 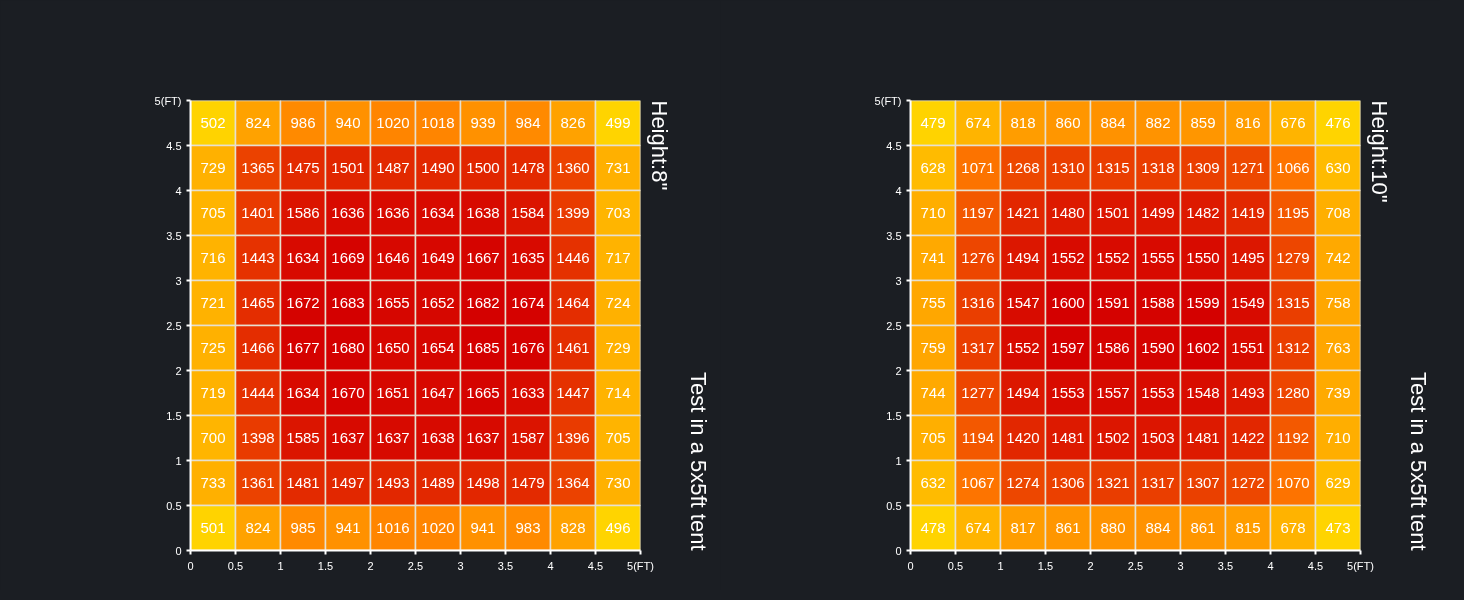 I want to click on x-tick-label: 3.5, so click(x=1225, y=565).